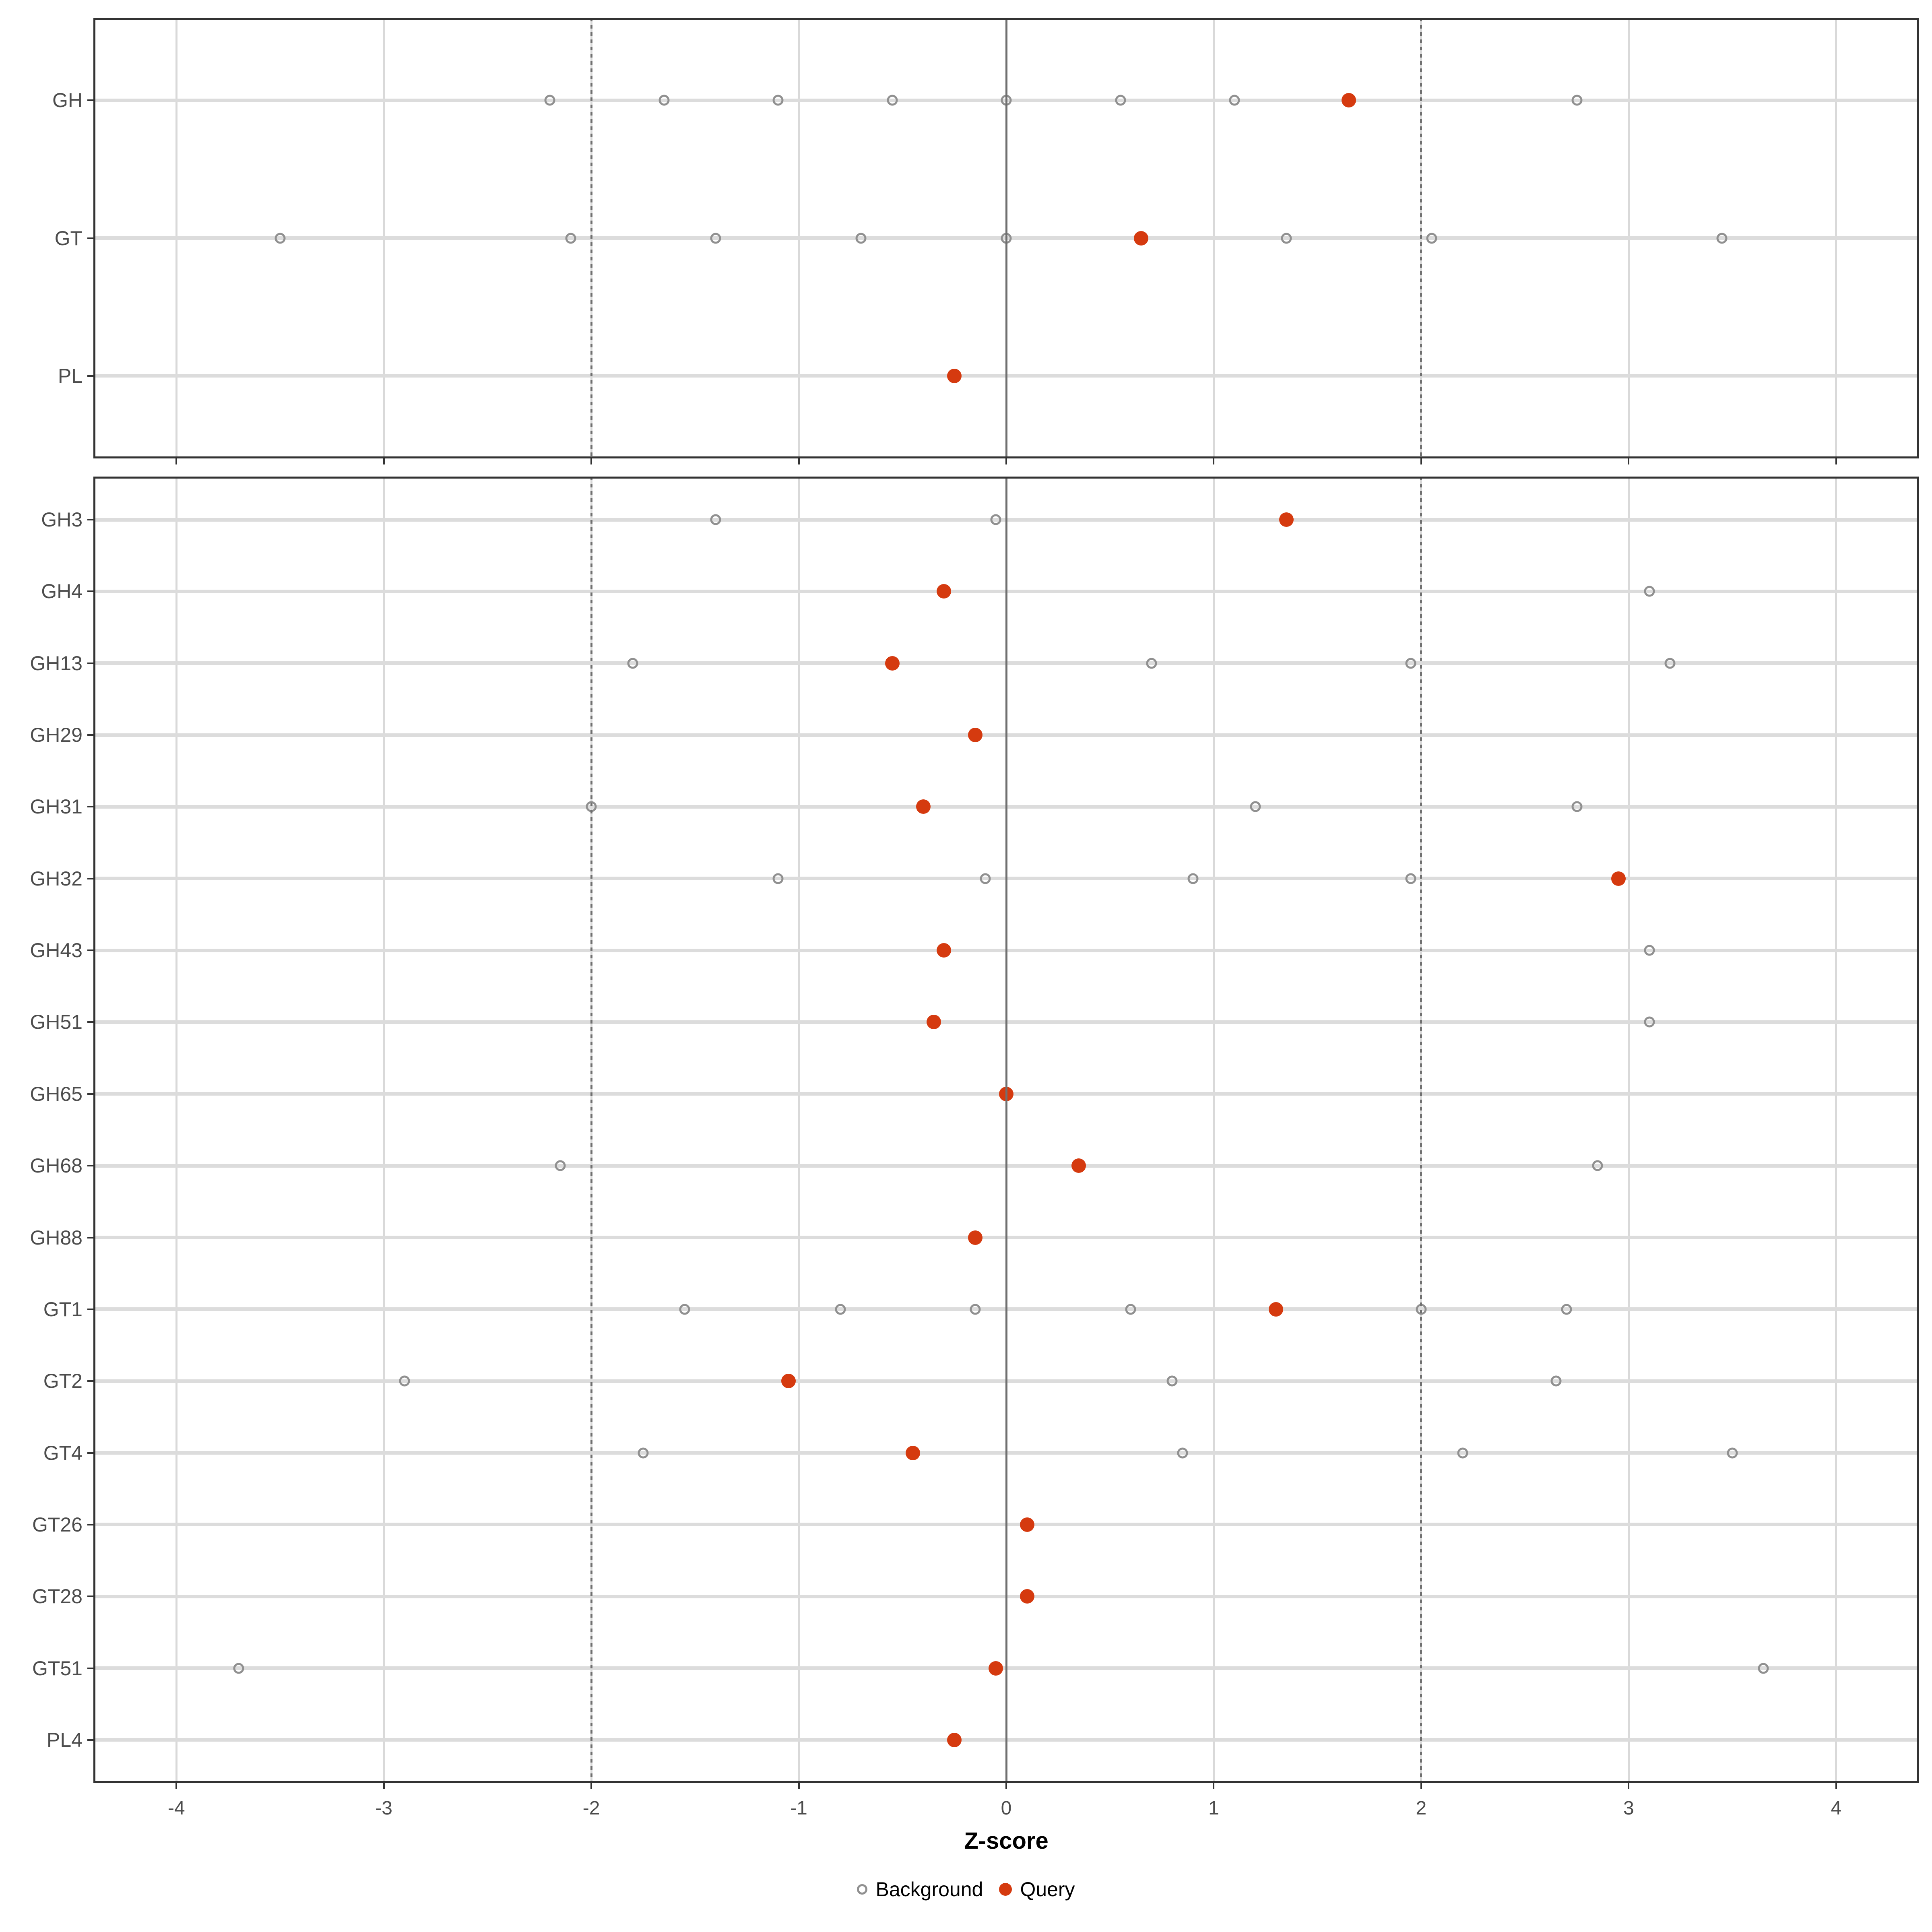 The width and height of the screenshot is (1932, 1932). What do you see at coordinates (1836, 1808) in the screenshot?
I see `x-tick-label: 4` at bounding box center [1836, 1808].